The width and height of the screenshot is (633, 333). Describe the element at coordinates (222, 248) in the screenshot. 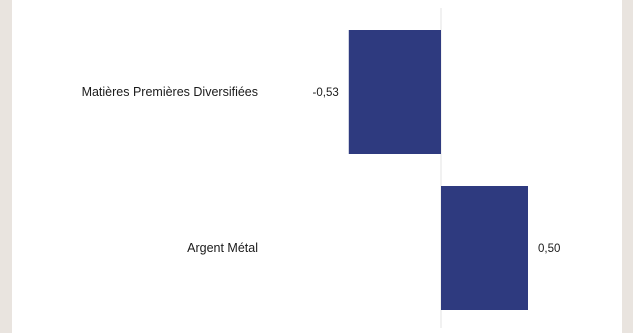

I see `category-label-1: Argent Métal` at that location.